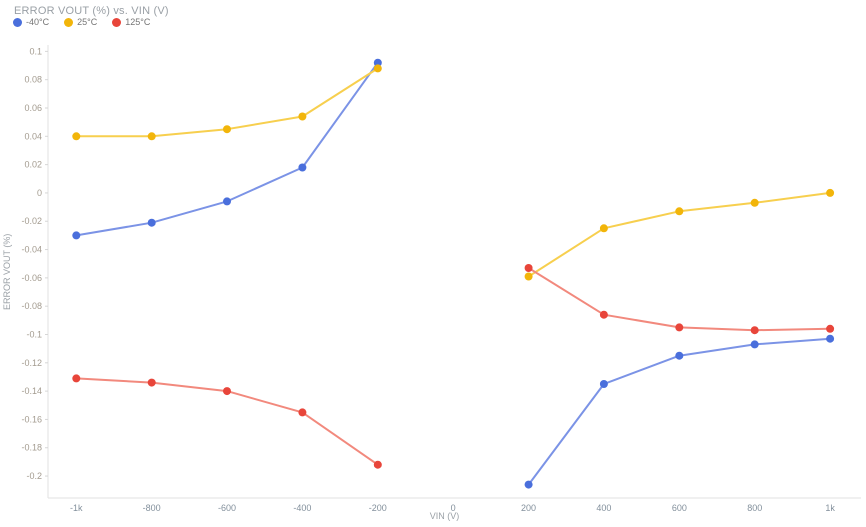 Image resolution: width=866 pixels, height=527 pixels. Describe the element at coordinates (87, 22) in the screenshot. I see `legend-label: 25°C` at that location.